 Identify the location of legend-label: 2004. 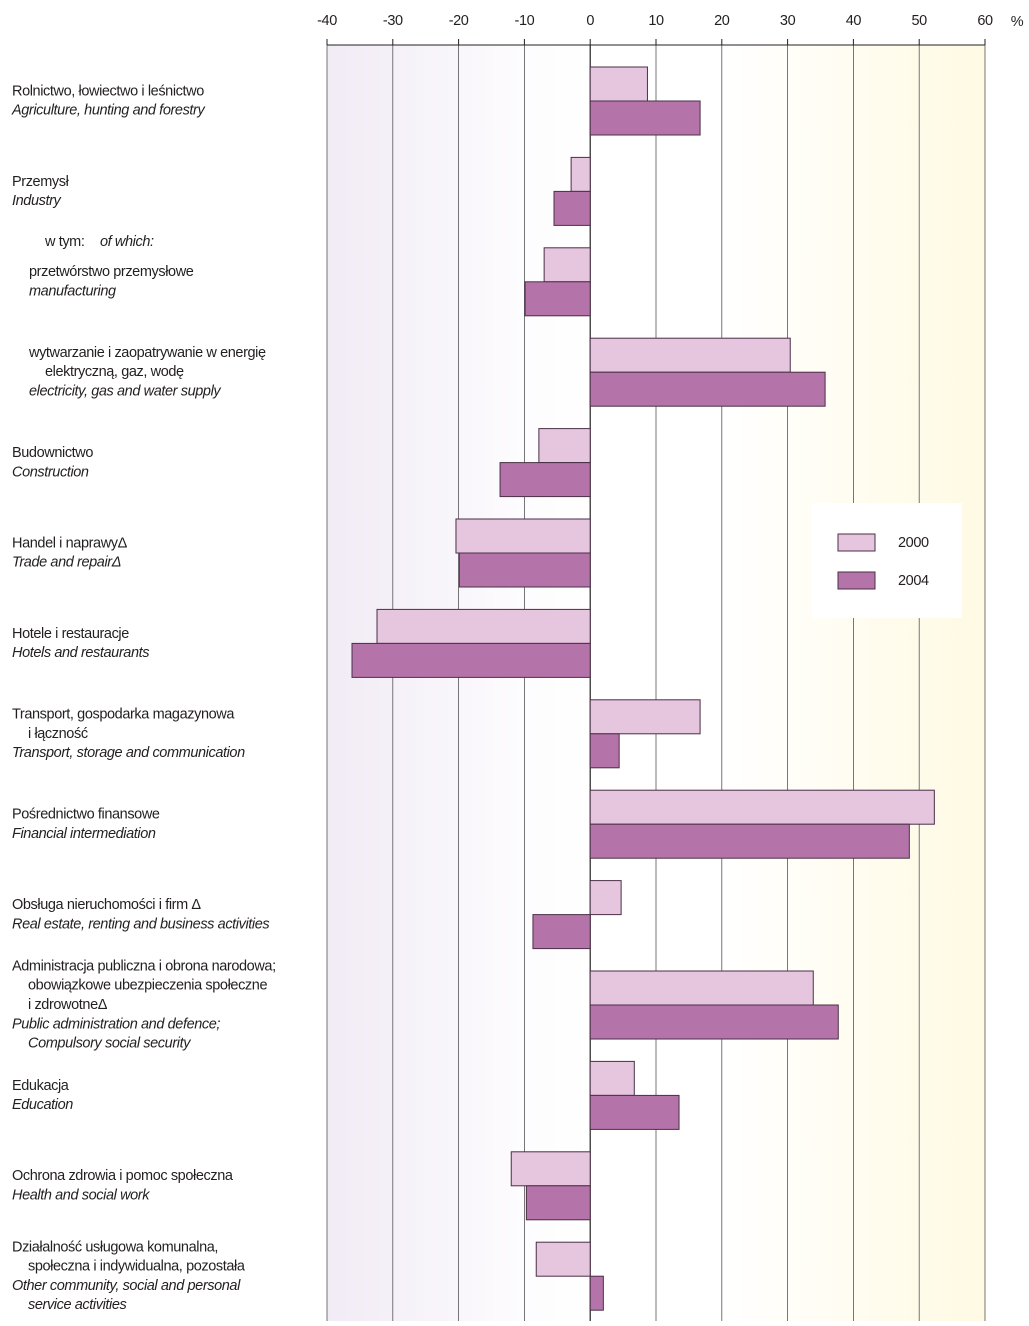
(913, 581).